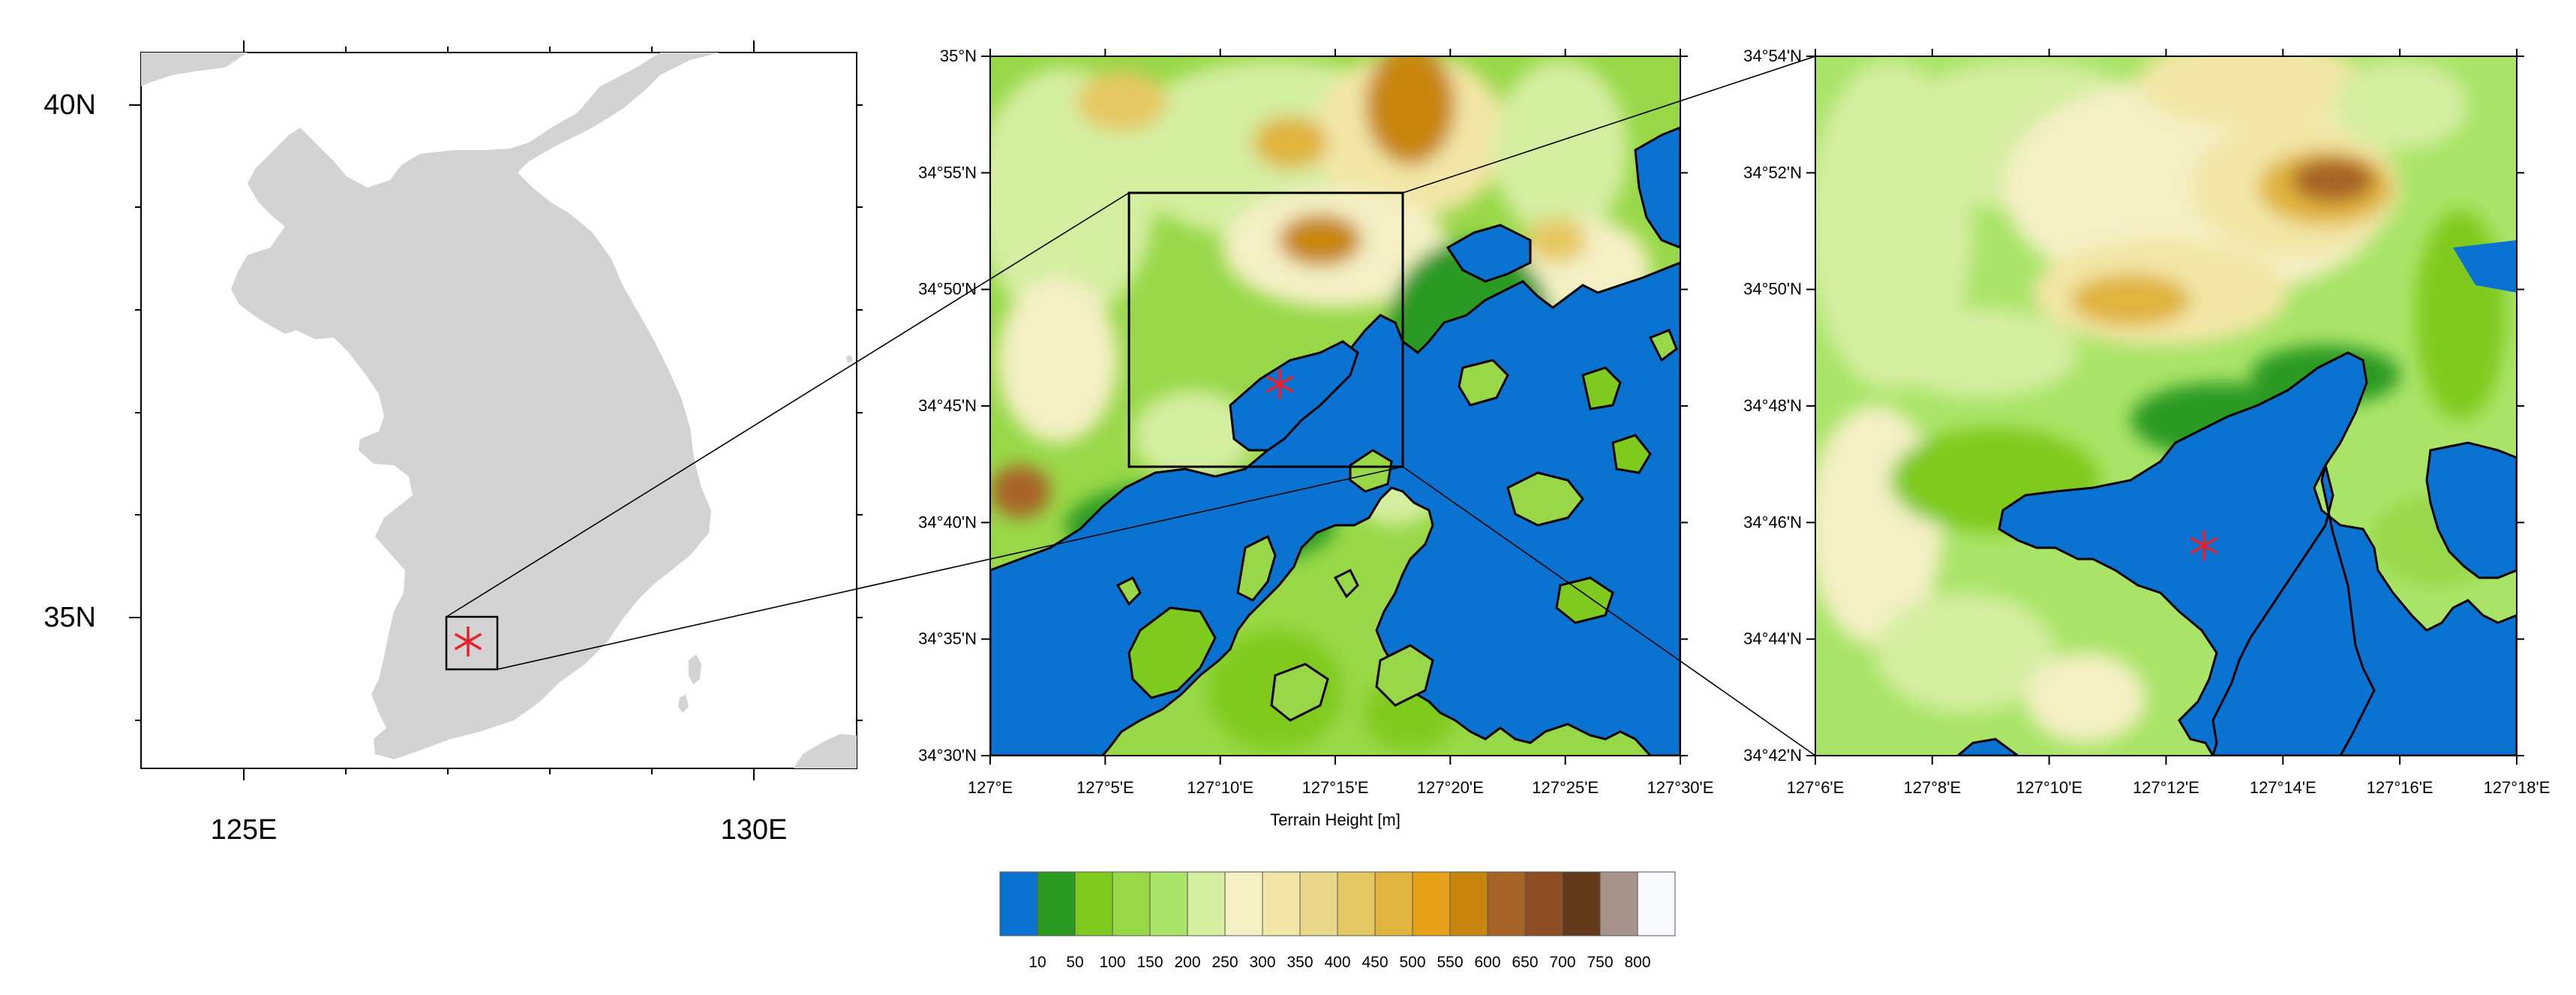 This screenshot has width=2576, height=995. I want to click on lat-tick-label: 35°N, so click(958, 56).